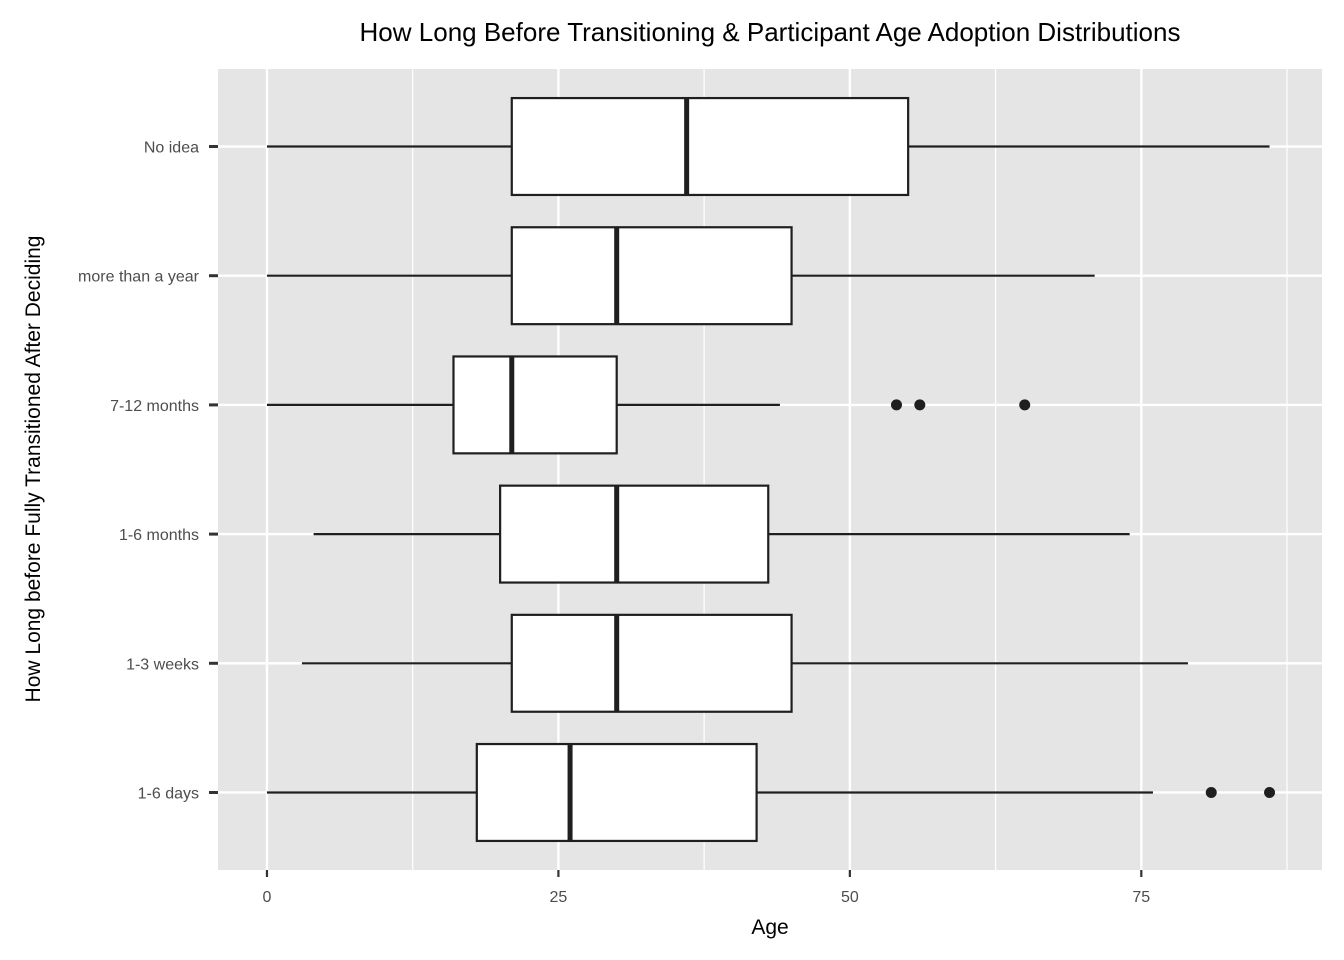 Image resolution: width=1344 pixels, height=960 pixels. What do you see at coordinates (154, 406) in the screenshot?
I see `y-tick-label: 7-12 months` at bounding box center [154, 406].